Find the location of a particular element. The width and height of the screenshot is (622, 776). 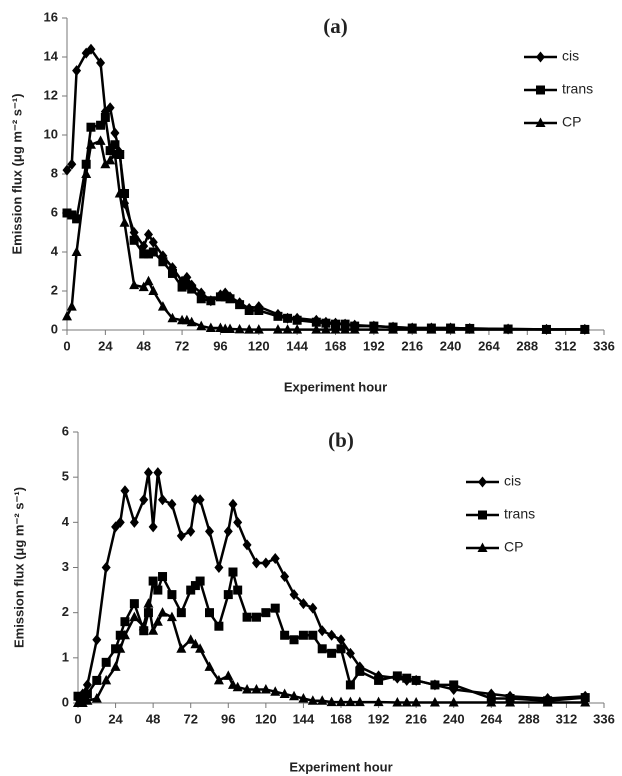

y-tick-label: 6 is located at coordinates (54, 211).